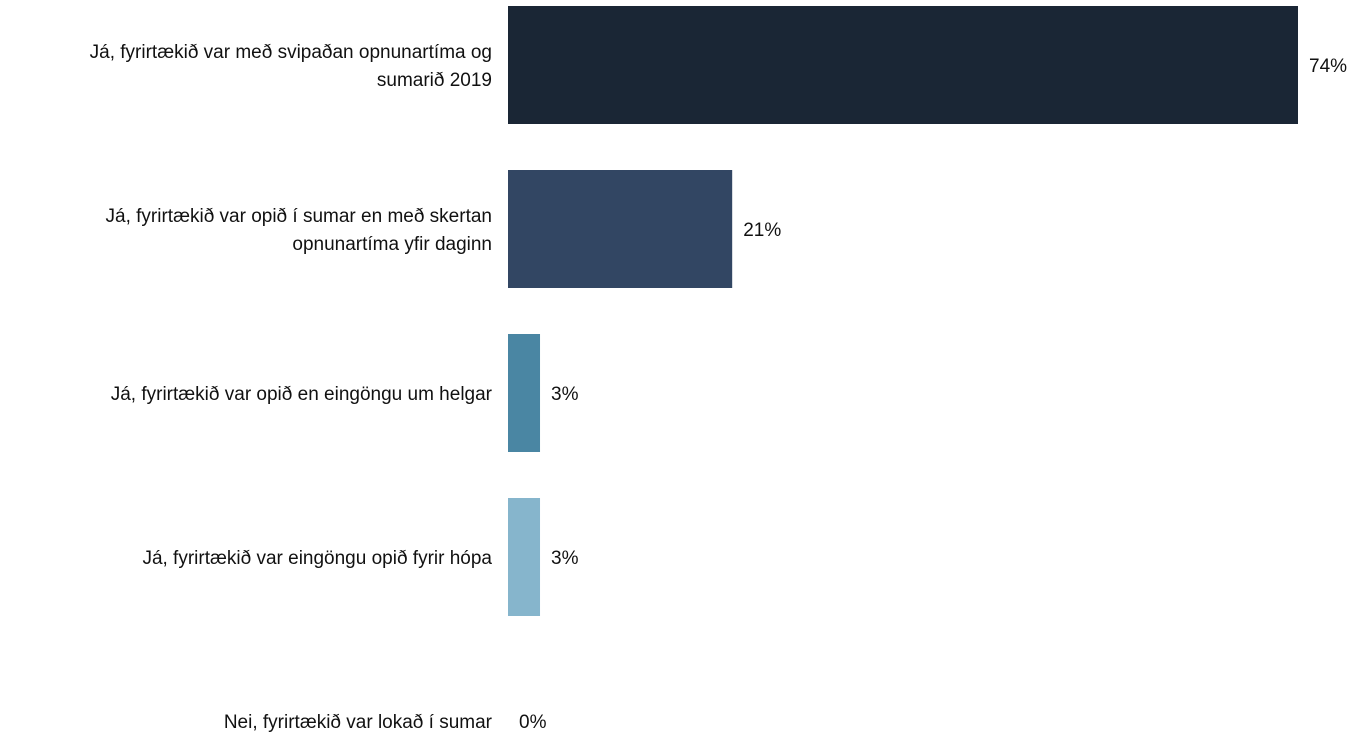 This screenshot has height=737, width=1360. I want to click on value-label-1: 21%, so click(762, 230).